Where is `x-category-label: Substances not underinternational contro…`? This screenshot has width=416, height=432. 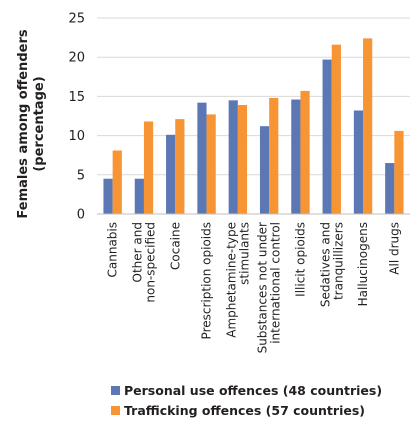
x-category-label: Substances not underinternational contro… is located at coordinates (269, 287).